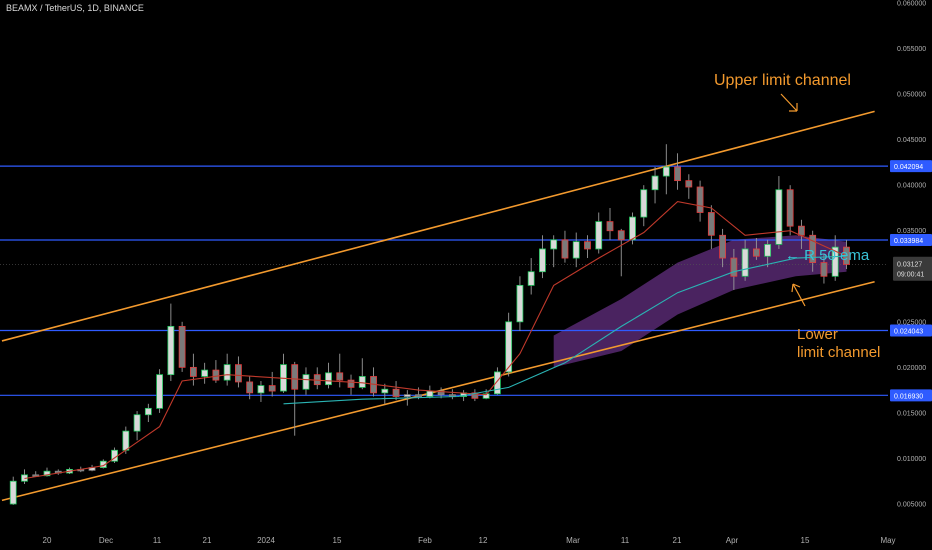 The height and width of the screenshot is (550, 932). What do you see at coordinates (625, 540) in the screenshot?
I see `time-tick-label: 11` at bounding box center [625, 540].